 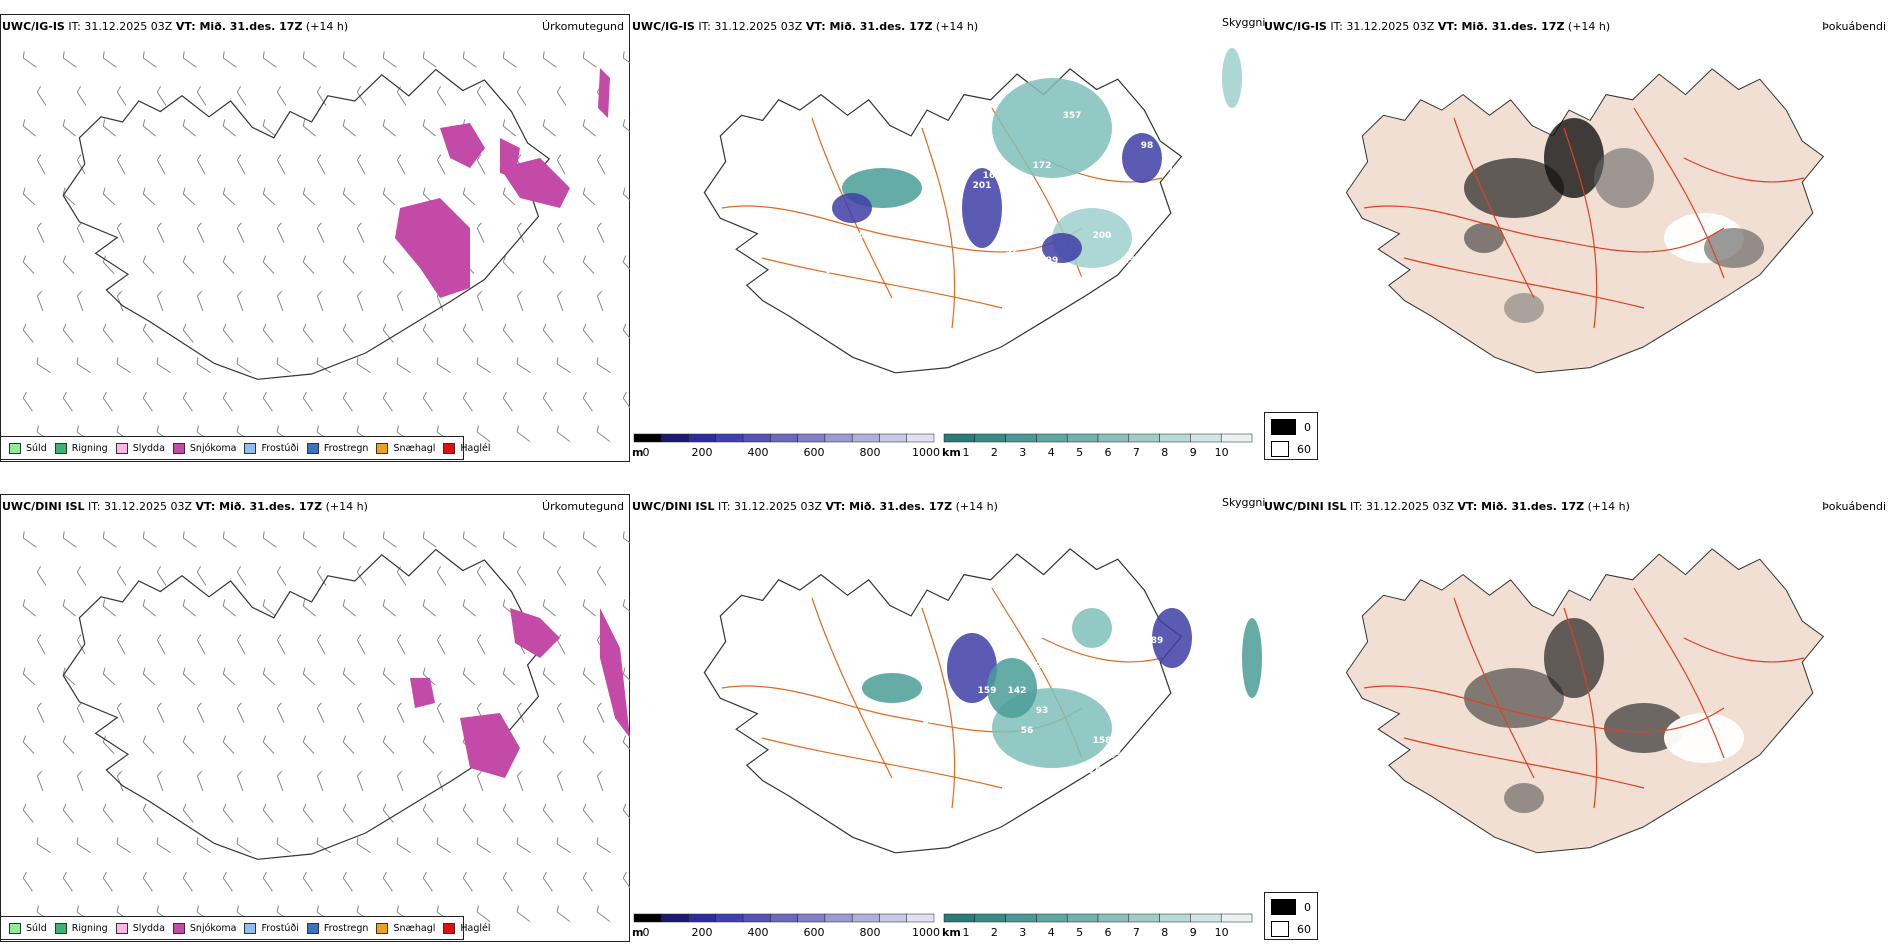 What do you see at coordinates (1051, 452) in the screenshot?
I see `scale-tick-label: 4` at bounding box center [1051, 452].